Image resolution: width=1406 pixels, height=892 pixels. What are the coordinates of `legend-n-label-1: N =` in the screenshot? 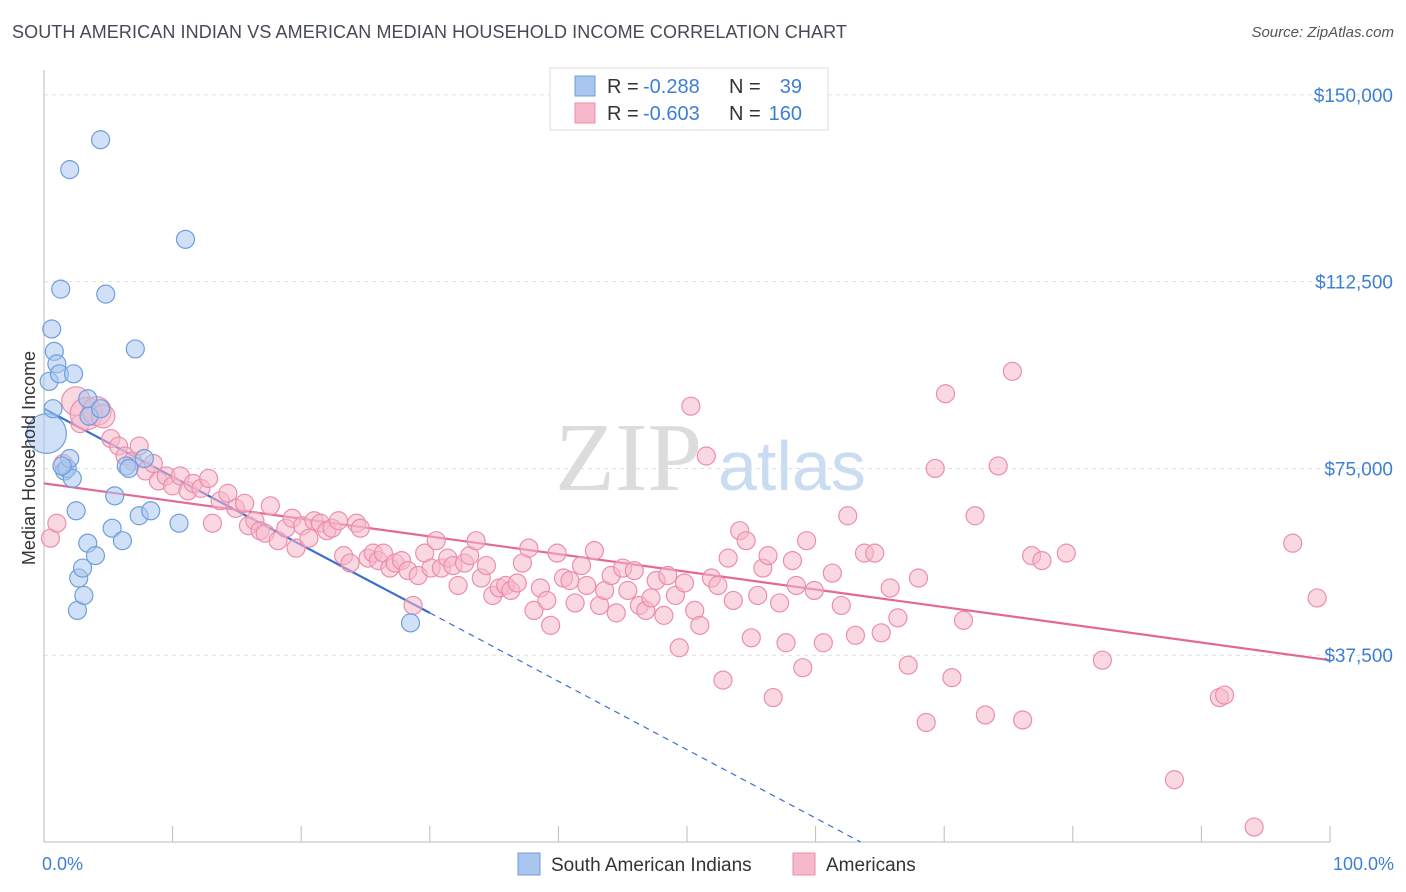 It's located at (745, 87).